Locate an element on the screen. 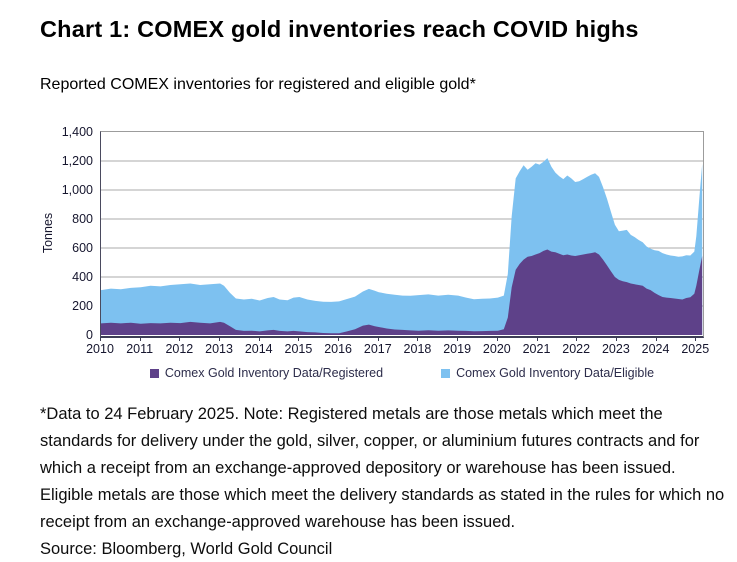 The image size is (737, 562). x-tick-label: 2019 is located at coordinates (457, 349).